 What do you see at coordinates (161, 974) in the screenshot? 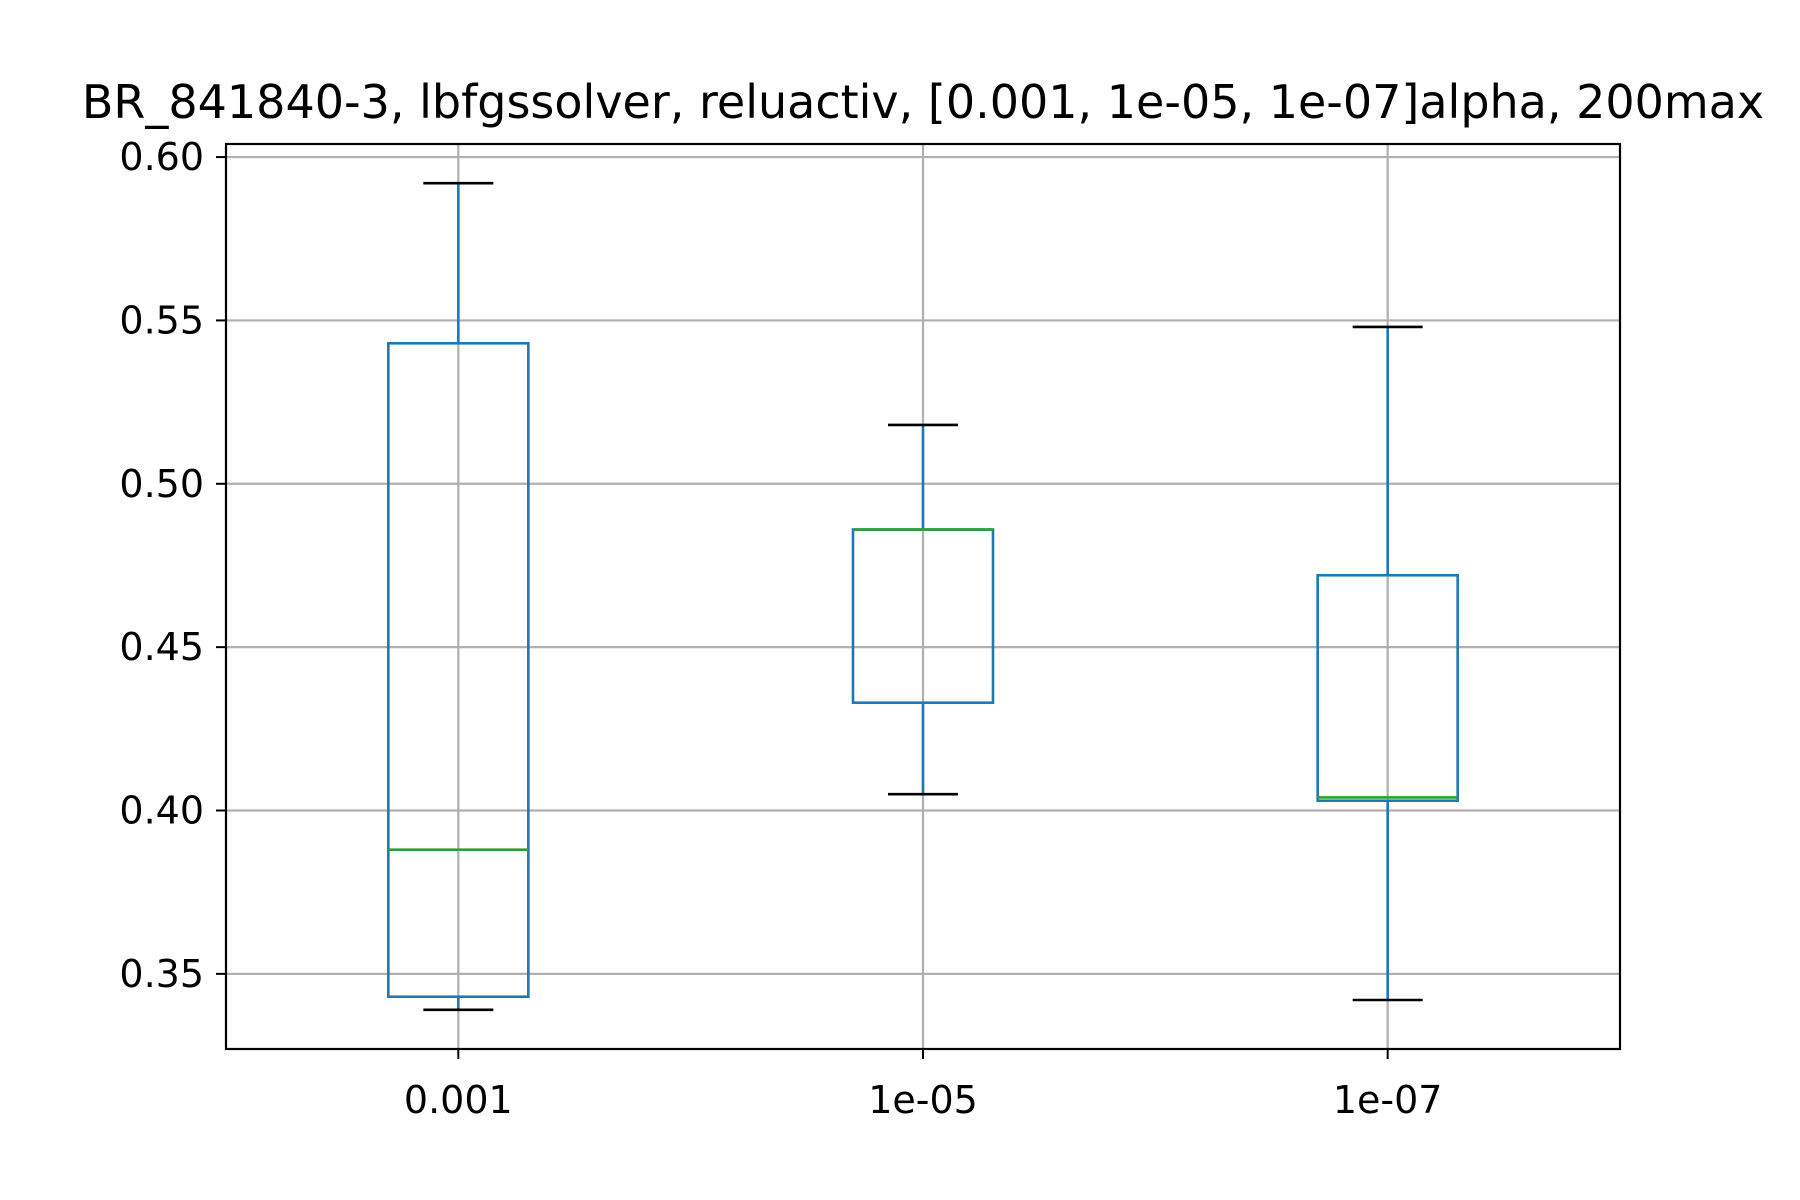
I see `y-tick-label: 0.35` at bounding box center [161, 974].